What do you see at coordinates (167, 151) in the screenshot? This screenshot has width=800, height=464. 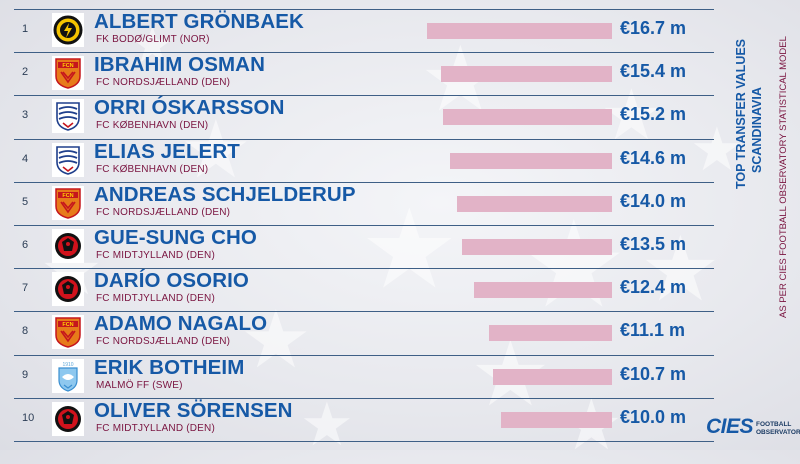 I see `player-name: ELIAS JELERT` at bounding box center [167, 151].